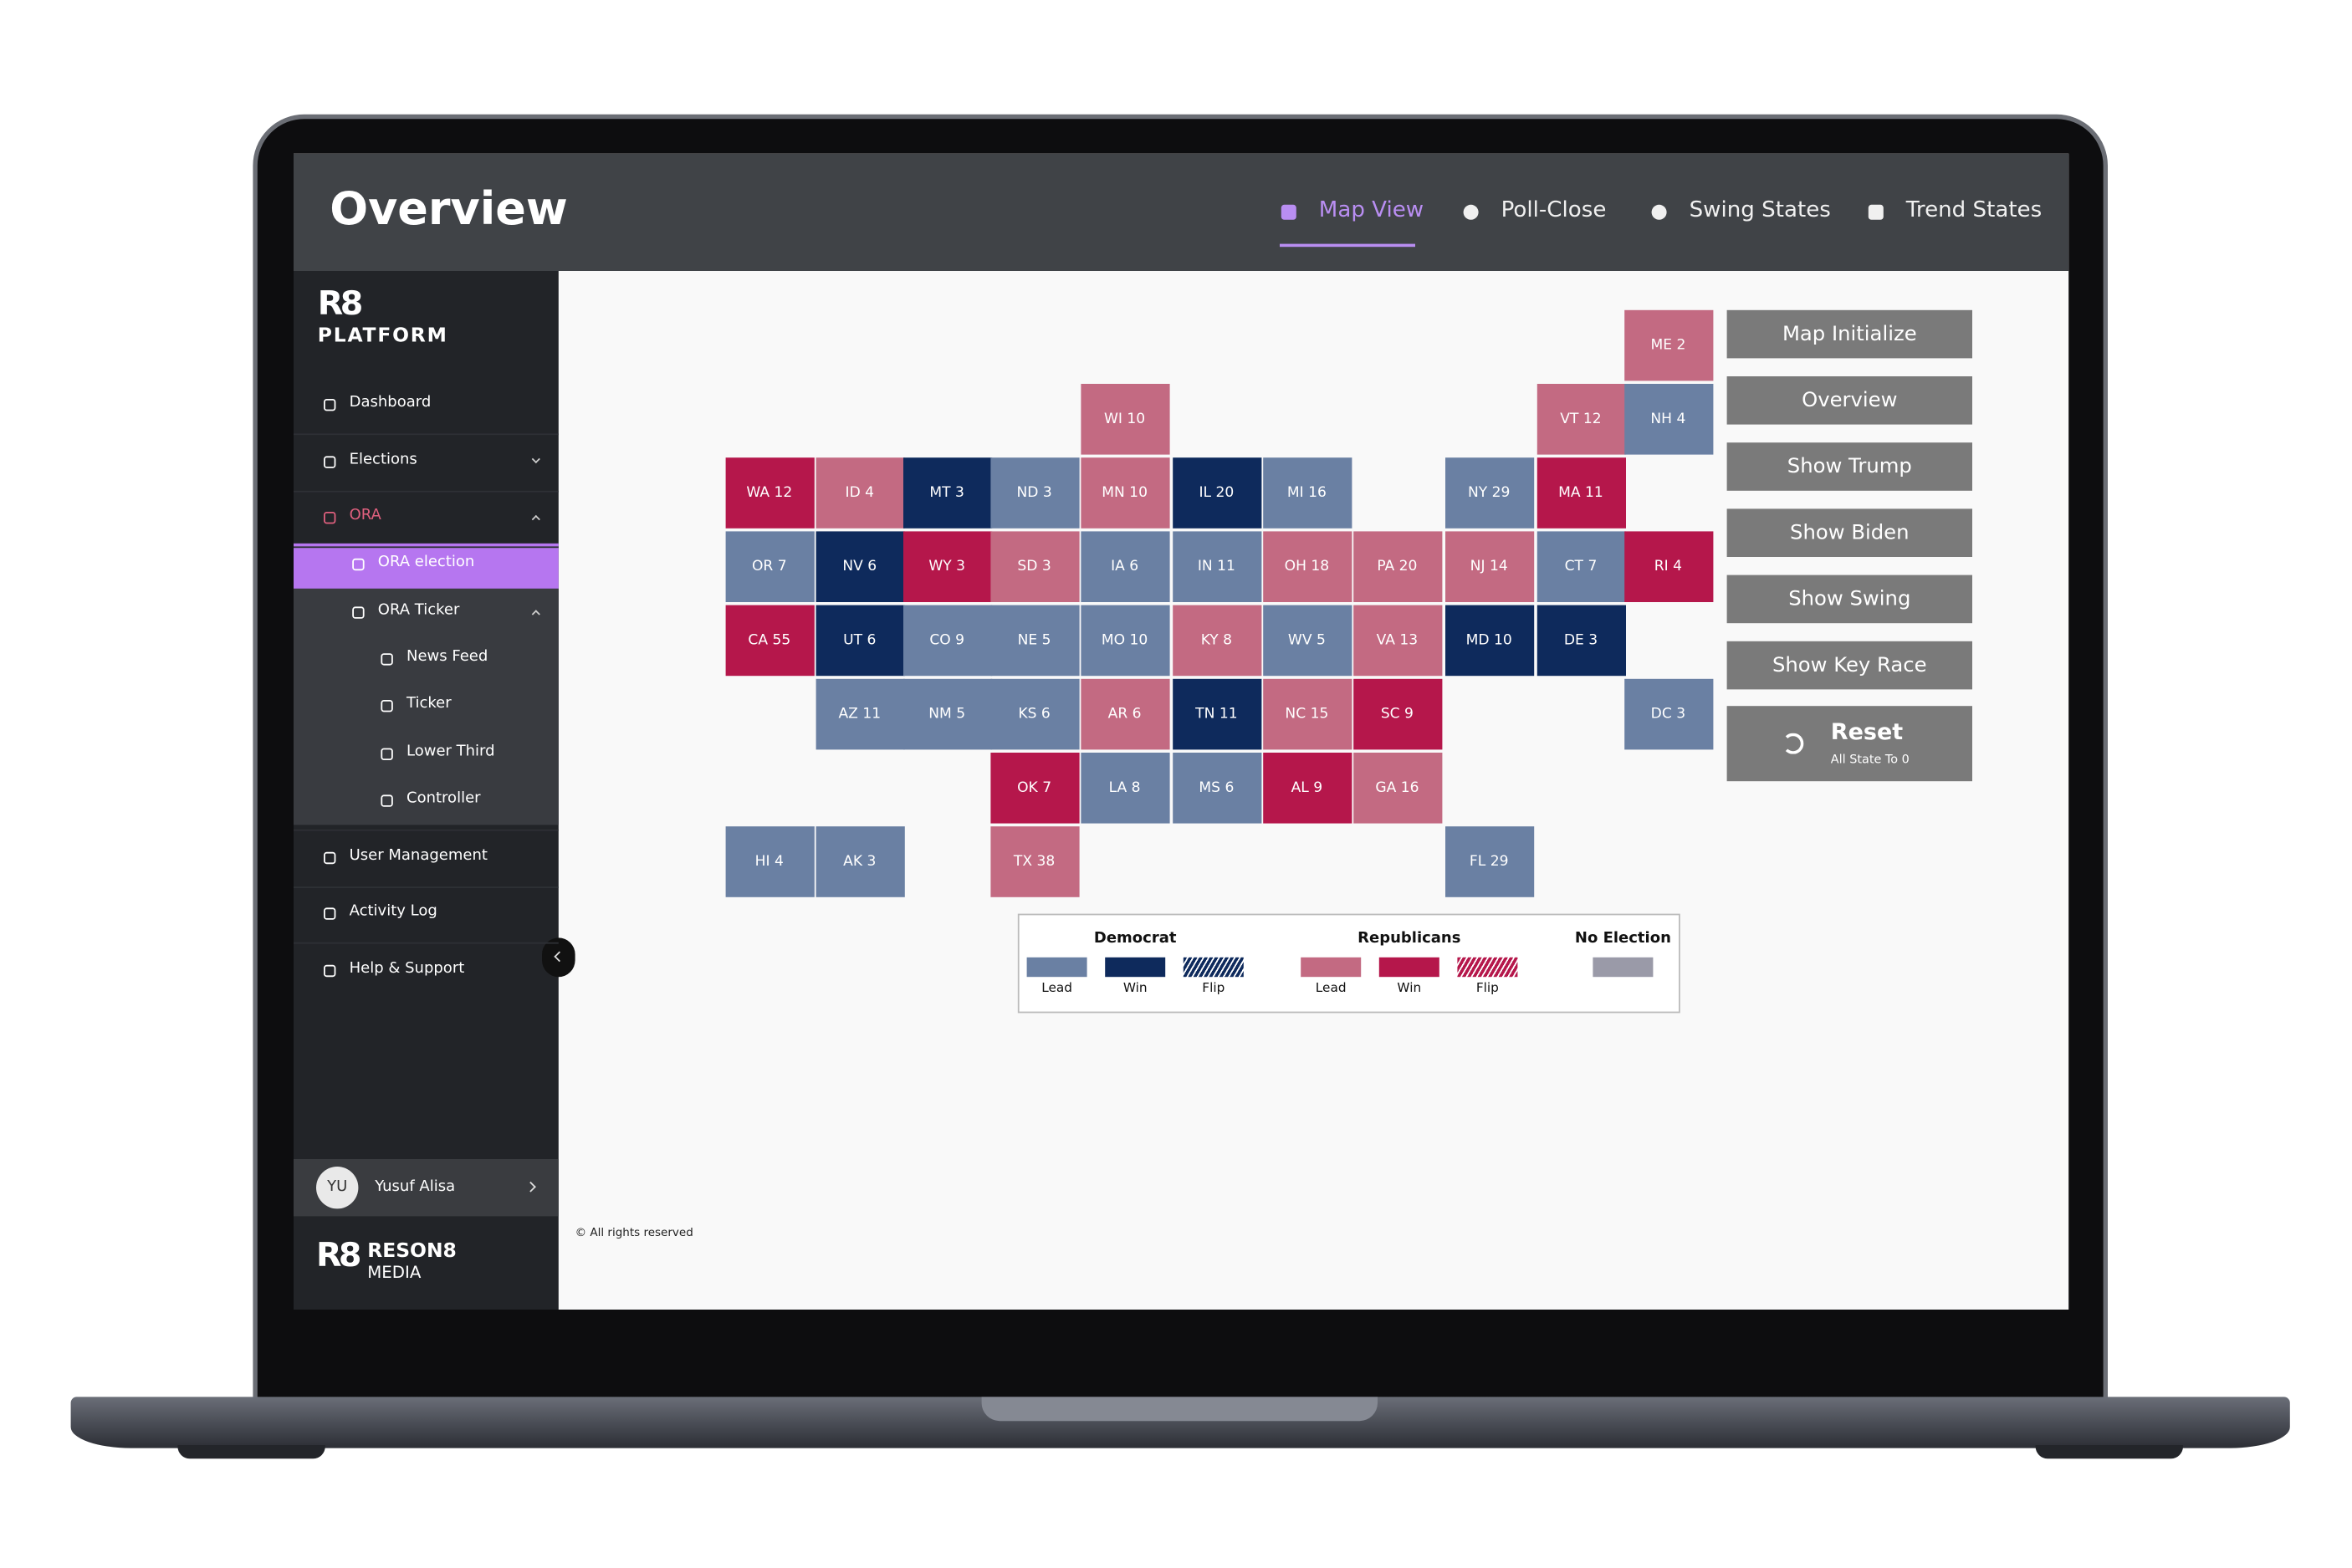 This screenshot has width=2352, height=1568. Describe the element at coordinates (418, 610) in the screenshot. I see `nav-item: ORA Ticker` at that location.